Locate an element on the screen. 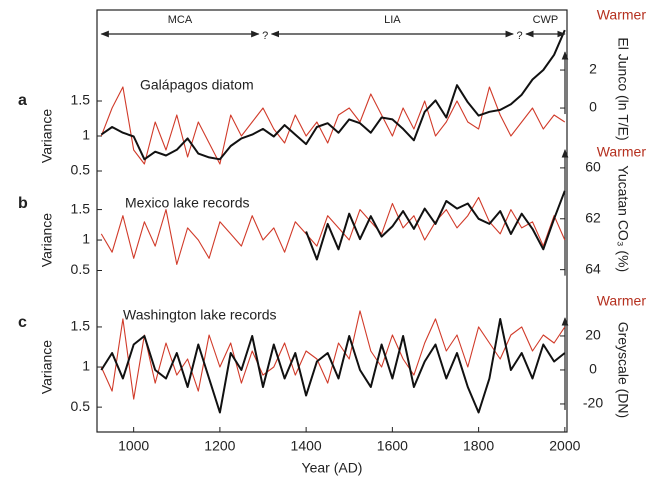 This screenshot has height=483, width=648. panel-title: Mexico lake records is located at coordinates (187, 203).